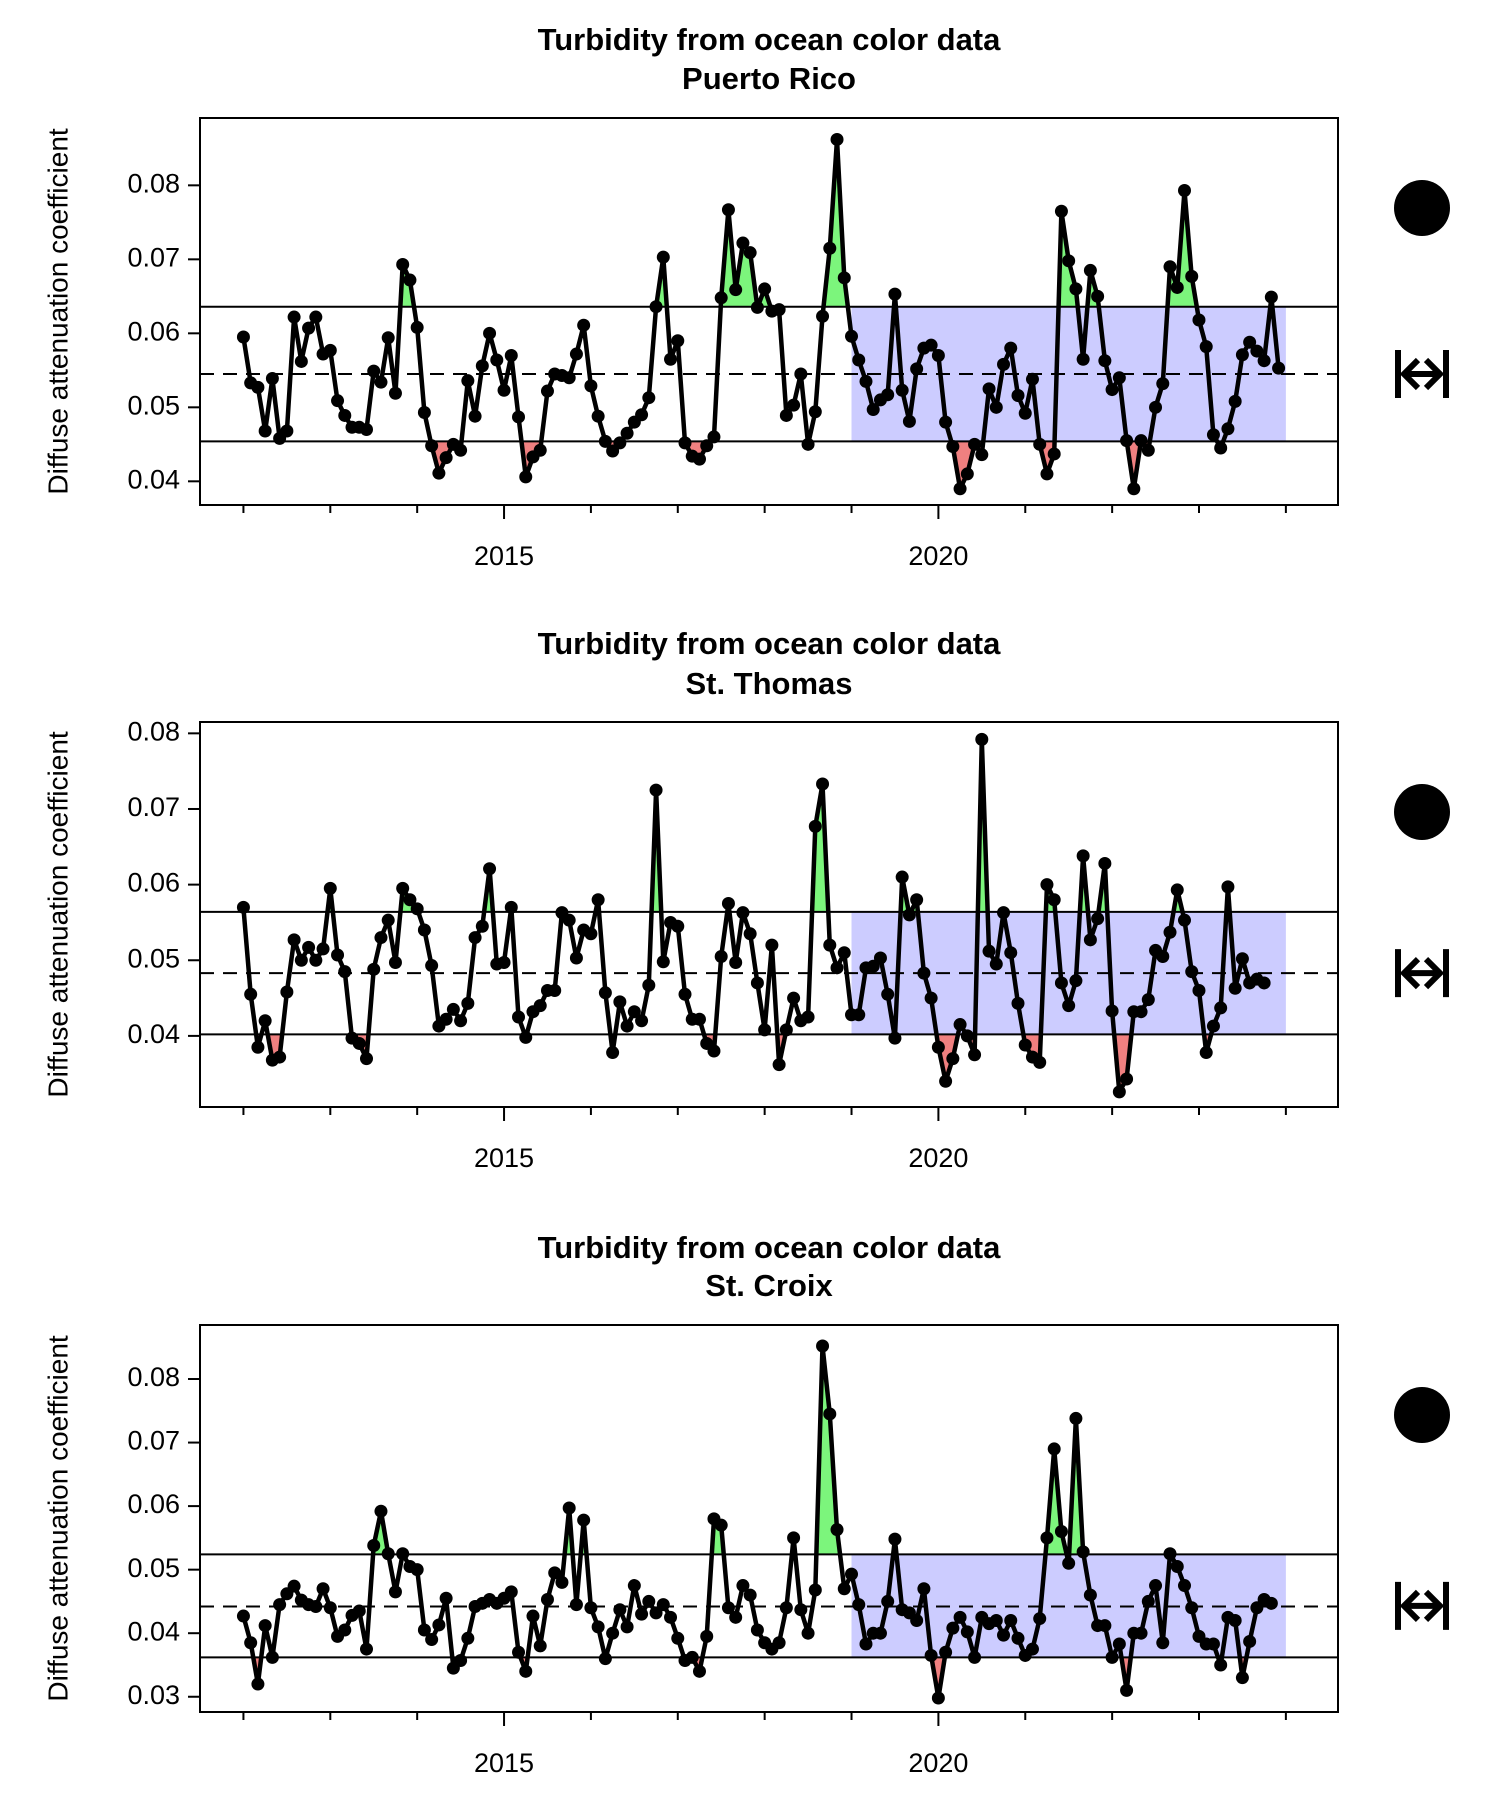 This screenshot has width=1500, height=1800. Describe the element at coordinates (504, 1158) in the screenshot. I see `x-tick-label: 2015` at that location.